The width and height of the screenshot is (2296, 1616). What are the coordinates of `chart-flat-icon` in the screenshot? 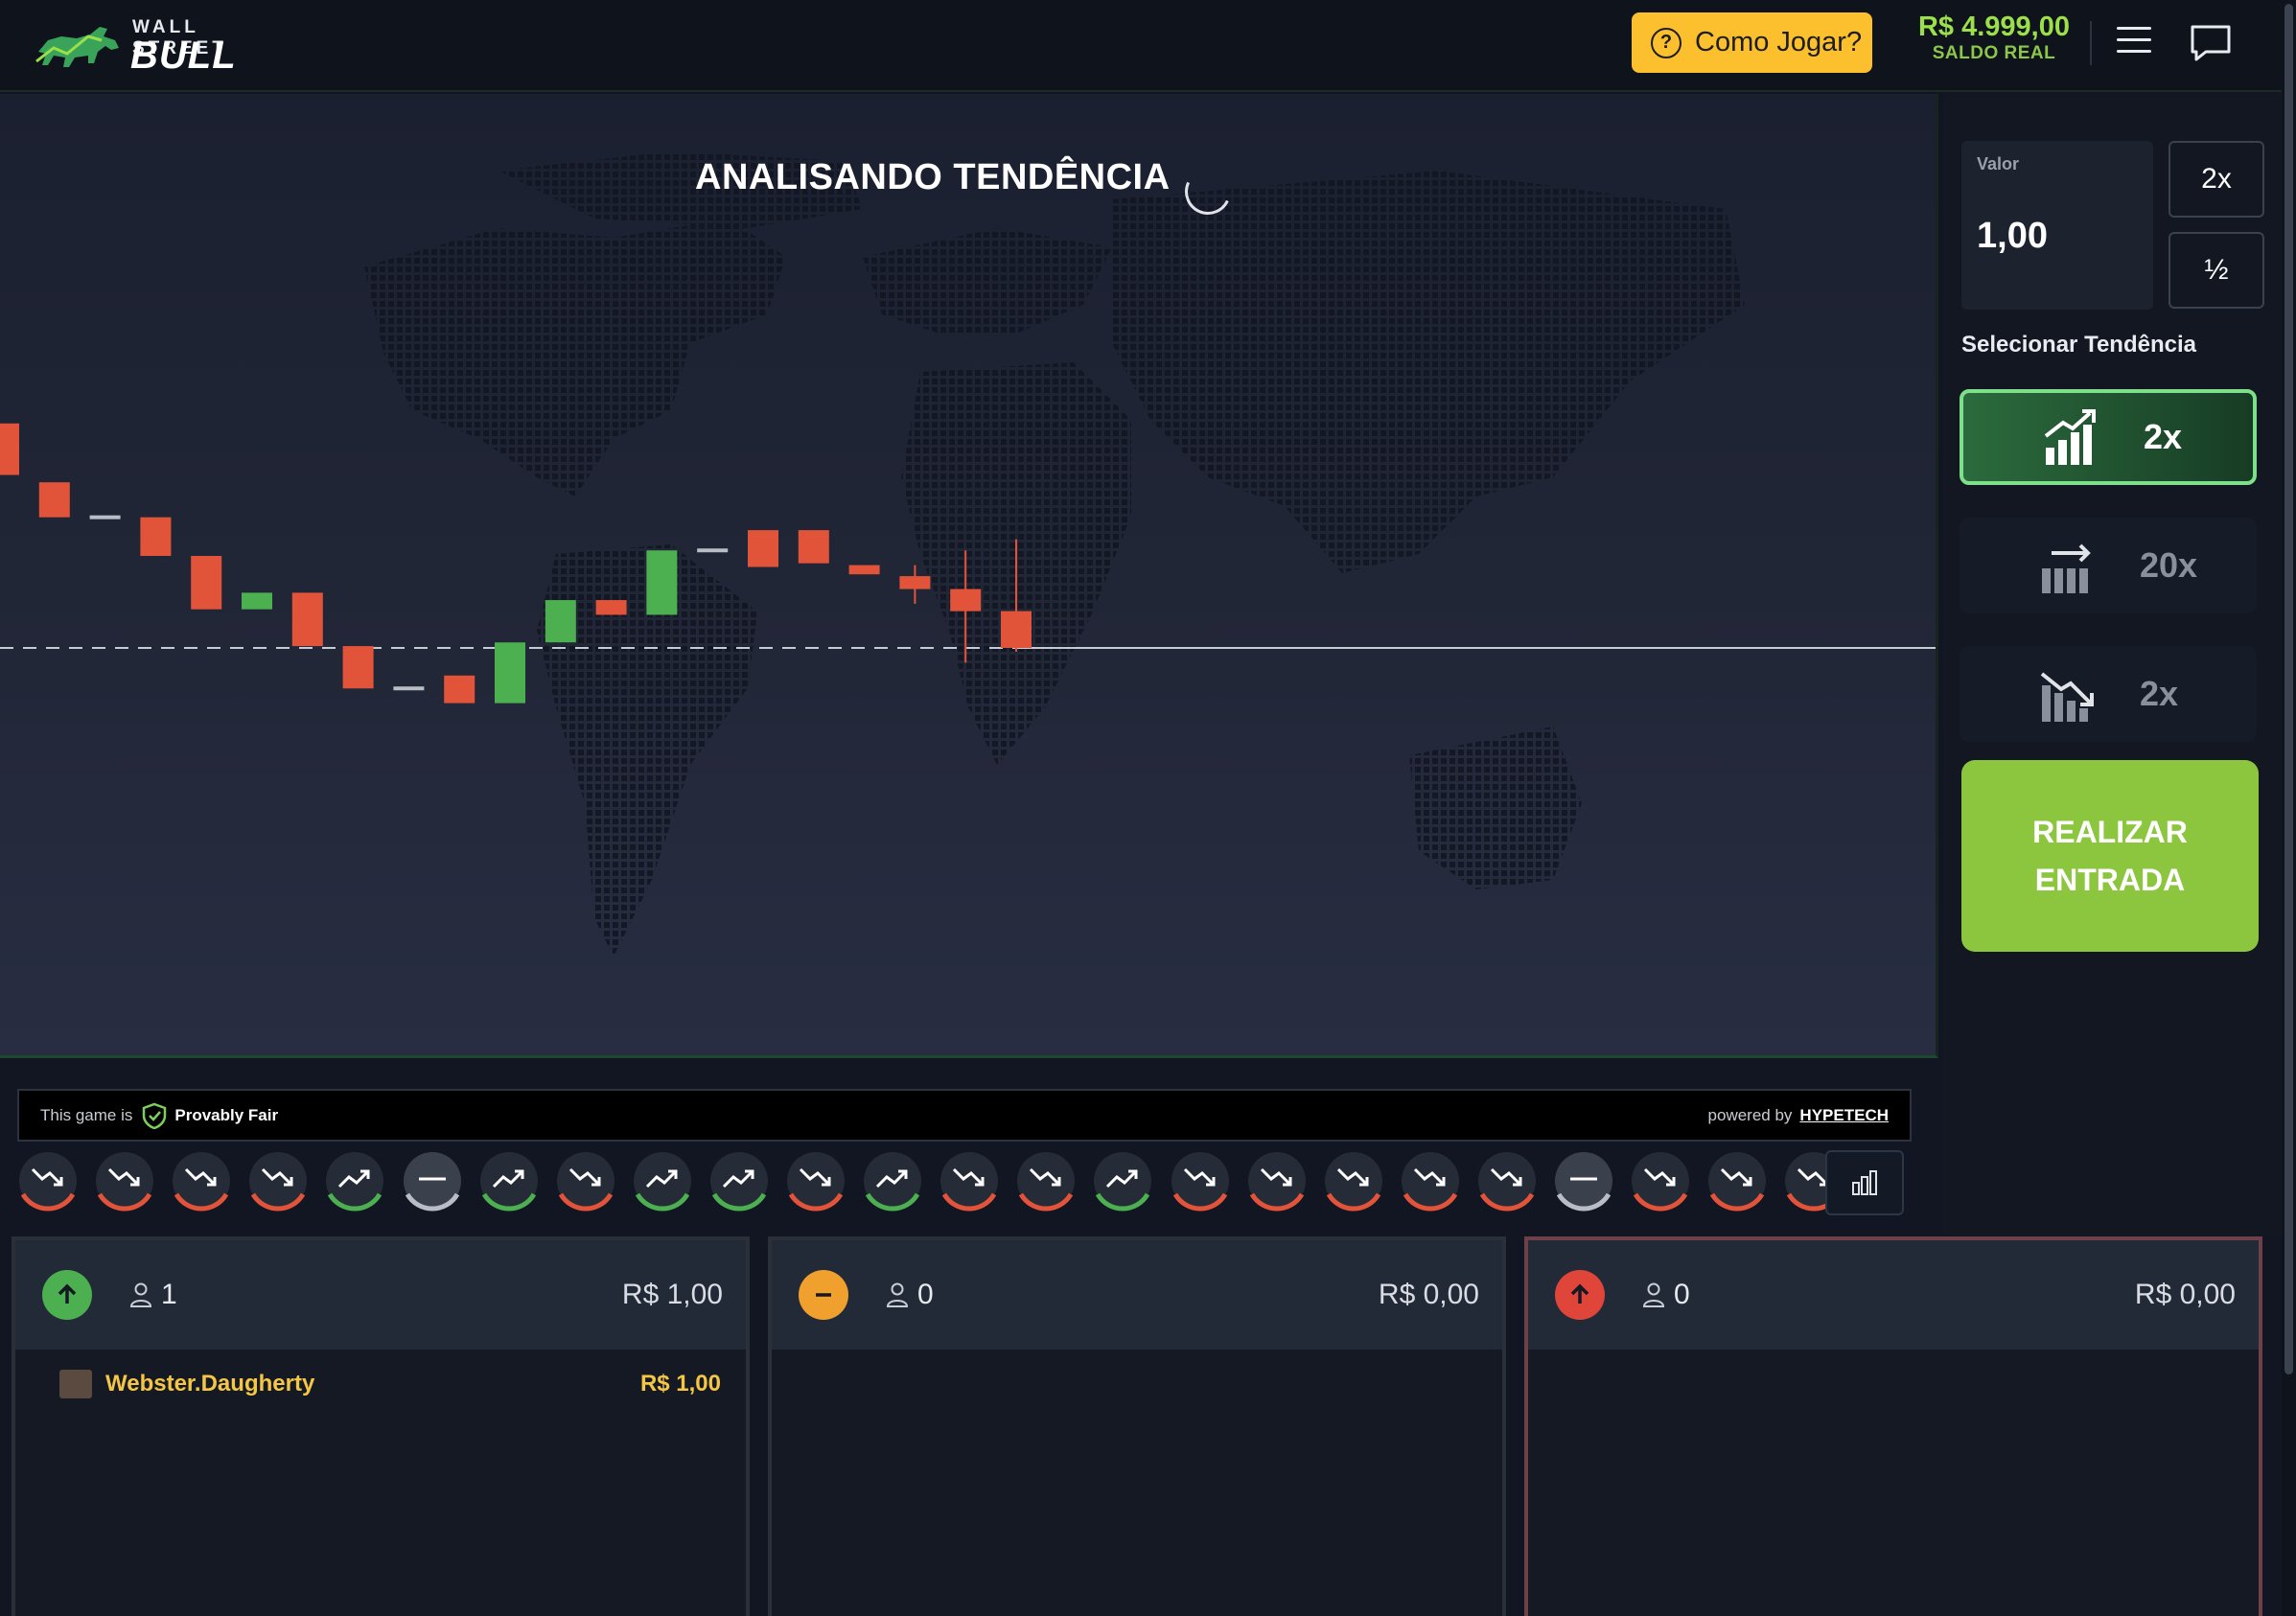 It's located at (2068, 565).